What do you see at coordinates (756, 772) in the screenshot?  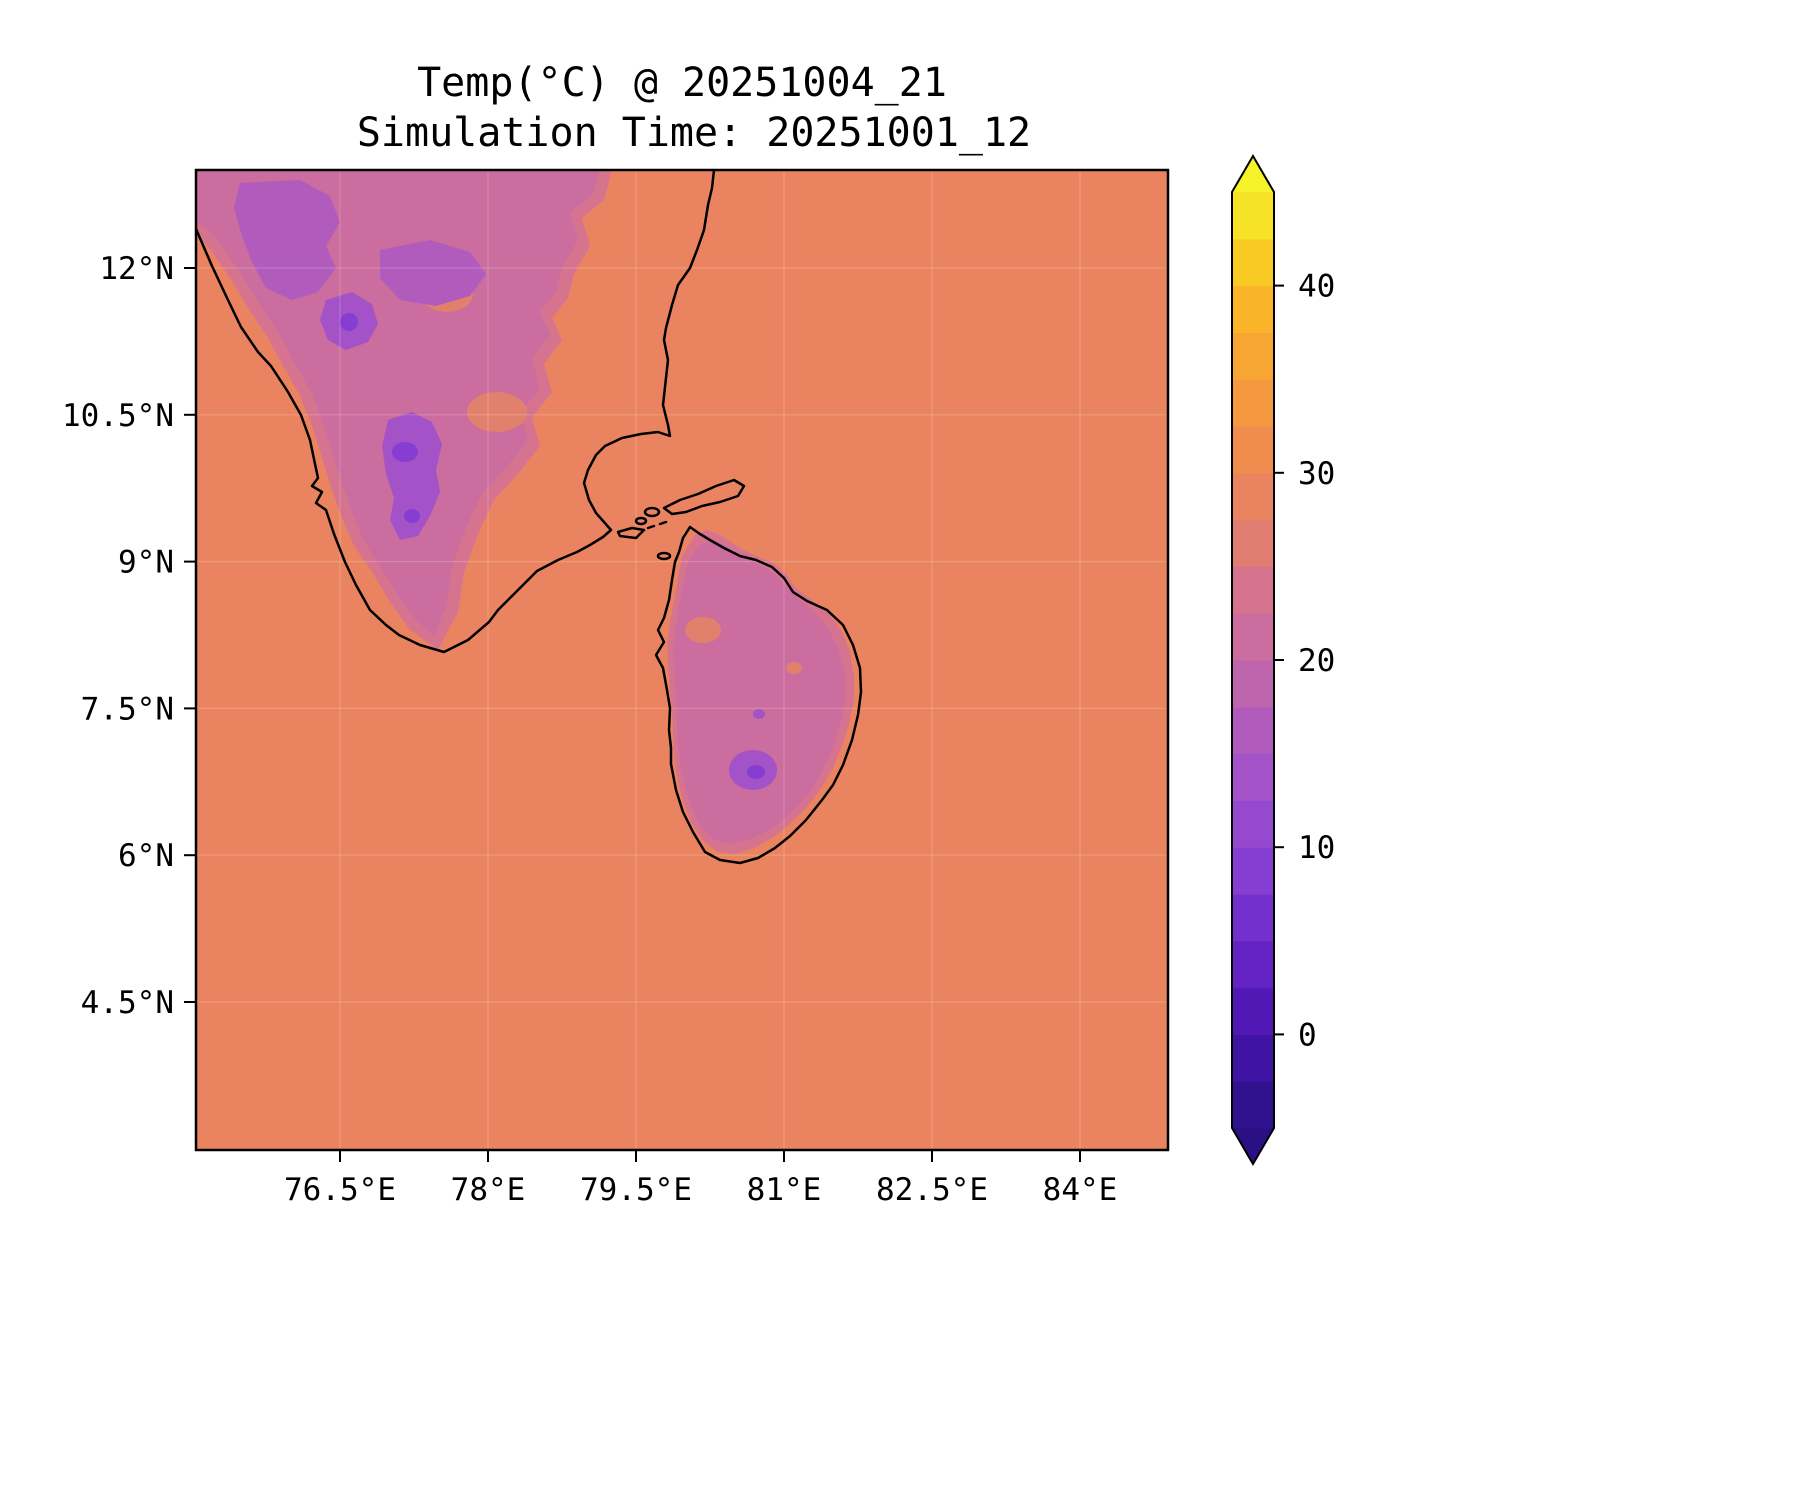 I see `srilanka-cold-core` at bounding box center [756, 772].